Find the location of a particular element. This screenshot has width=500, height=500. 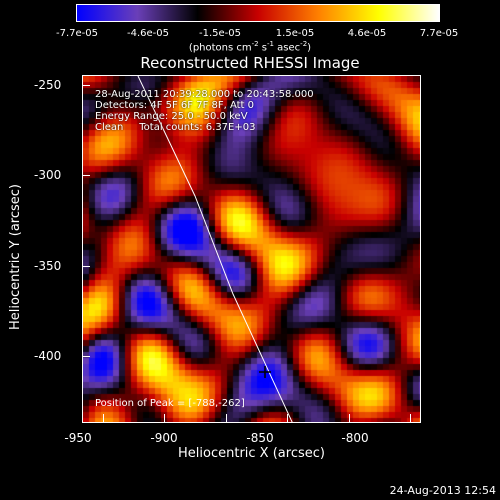

colorbar-tick: -4.6e-05 is located at coordinates (148, 33).